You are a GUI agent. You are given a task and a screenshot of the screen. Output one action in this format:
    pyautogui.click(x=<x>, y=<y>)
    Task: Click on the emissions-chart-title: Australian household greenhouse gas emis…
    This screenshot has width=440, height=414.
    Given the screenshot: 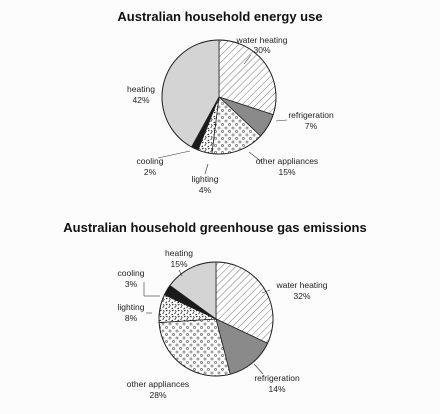 What is the action you would take?
    pyautogui.click(x=214, y=227)
    